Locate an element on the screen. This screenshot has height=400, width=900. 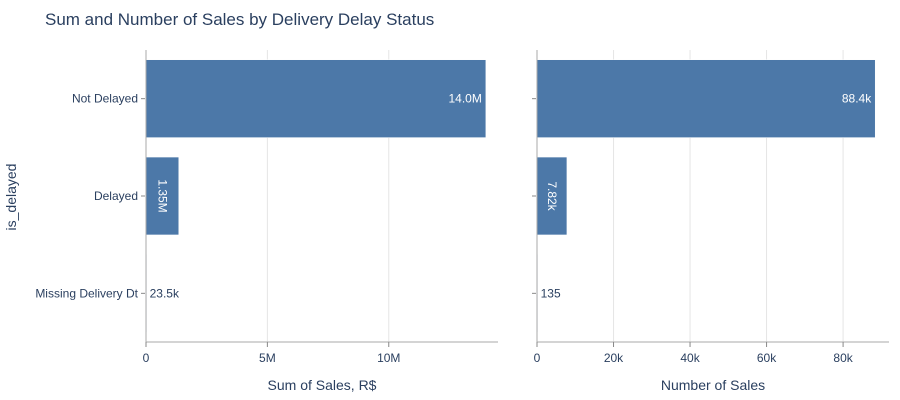
x-tick-label-1-1: 5M is located at coordinates (267, 358).